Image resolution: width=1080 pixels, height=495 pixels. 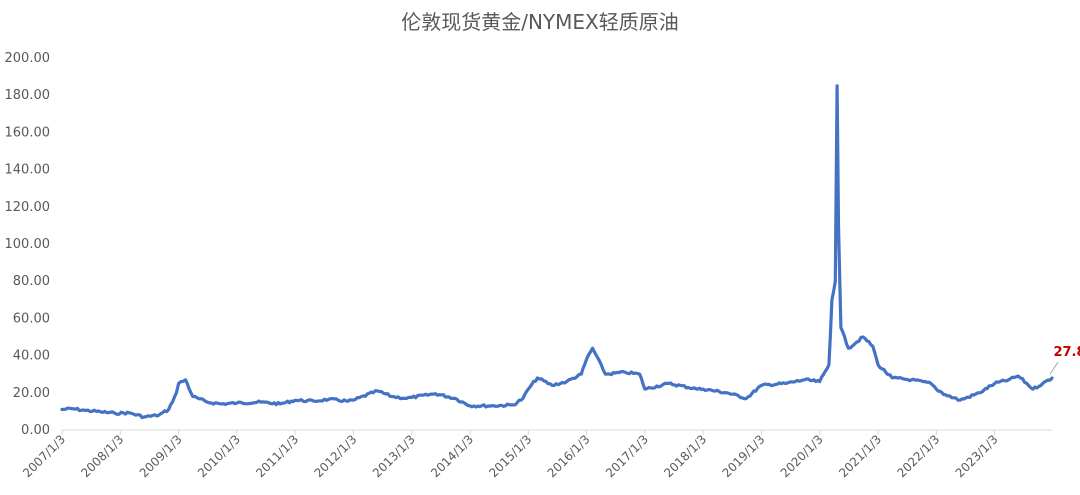 I want to click on y-tick-label: 140.00, so click(x=28, y=170).